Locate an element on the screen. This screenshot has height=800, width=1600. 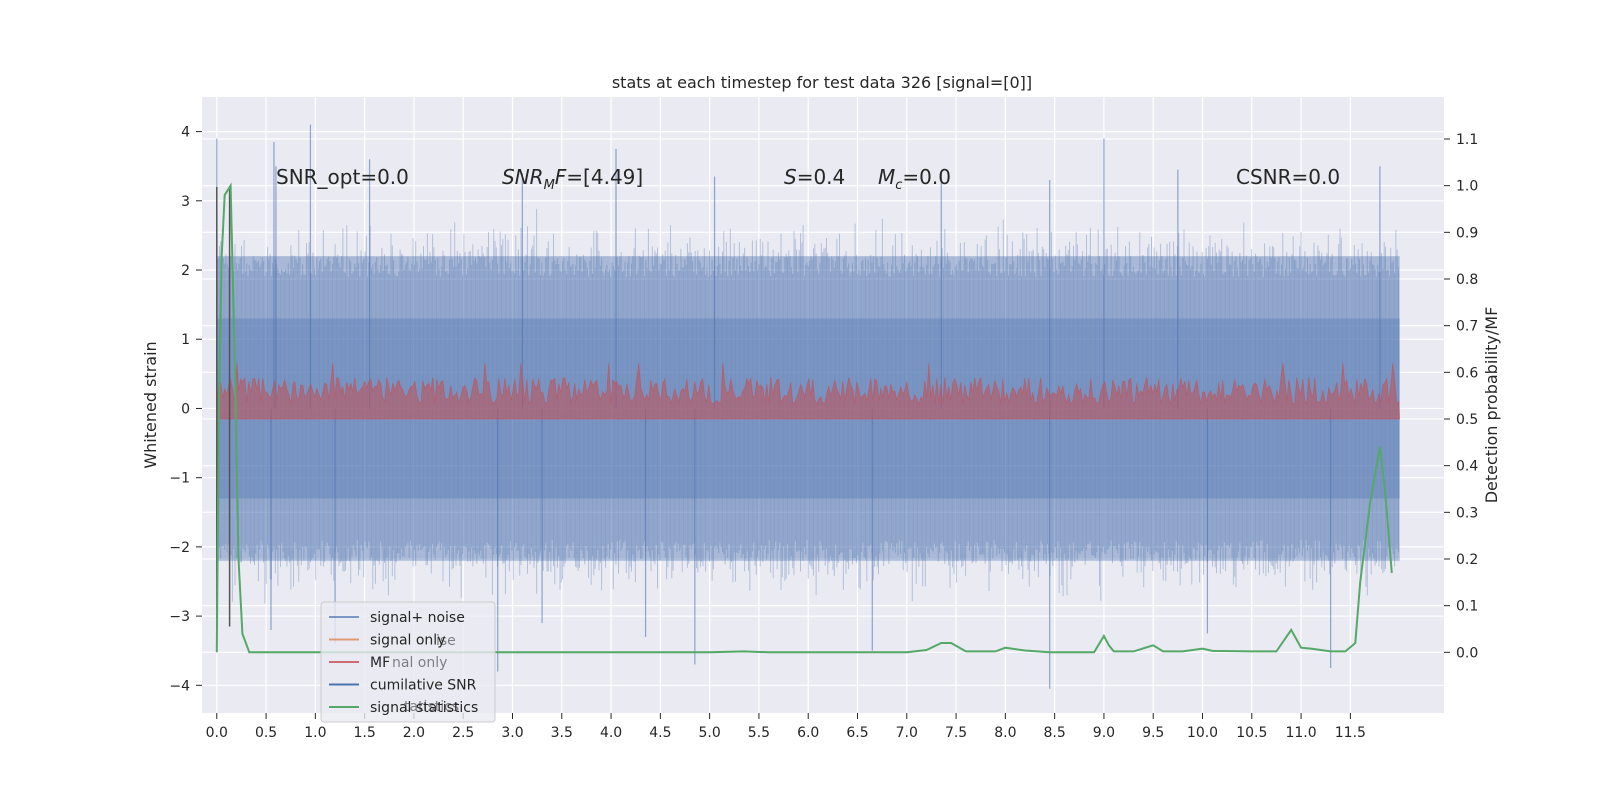
x-tick-label: 8.0 is located at coordinates (1005, 733).